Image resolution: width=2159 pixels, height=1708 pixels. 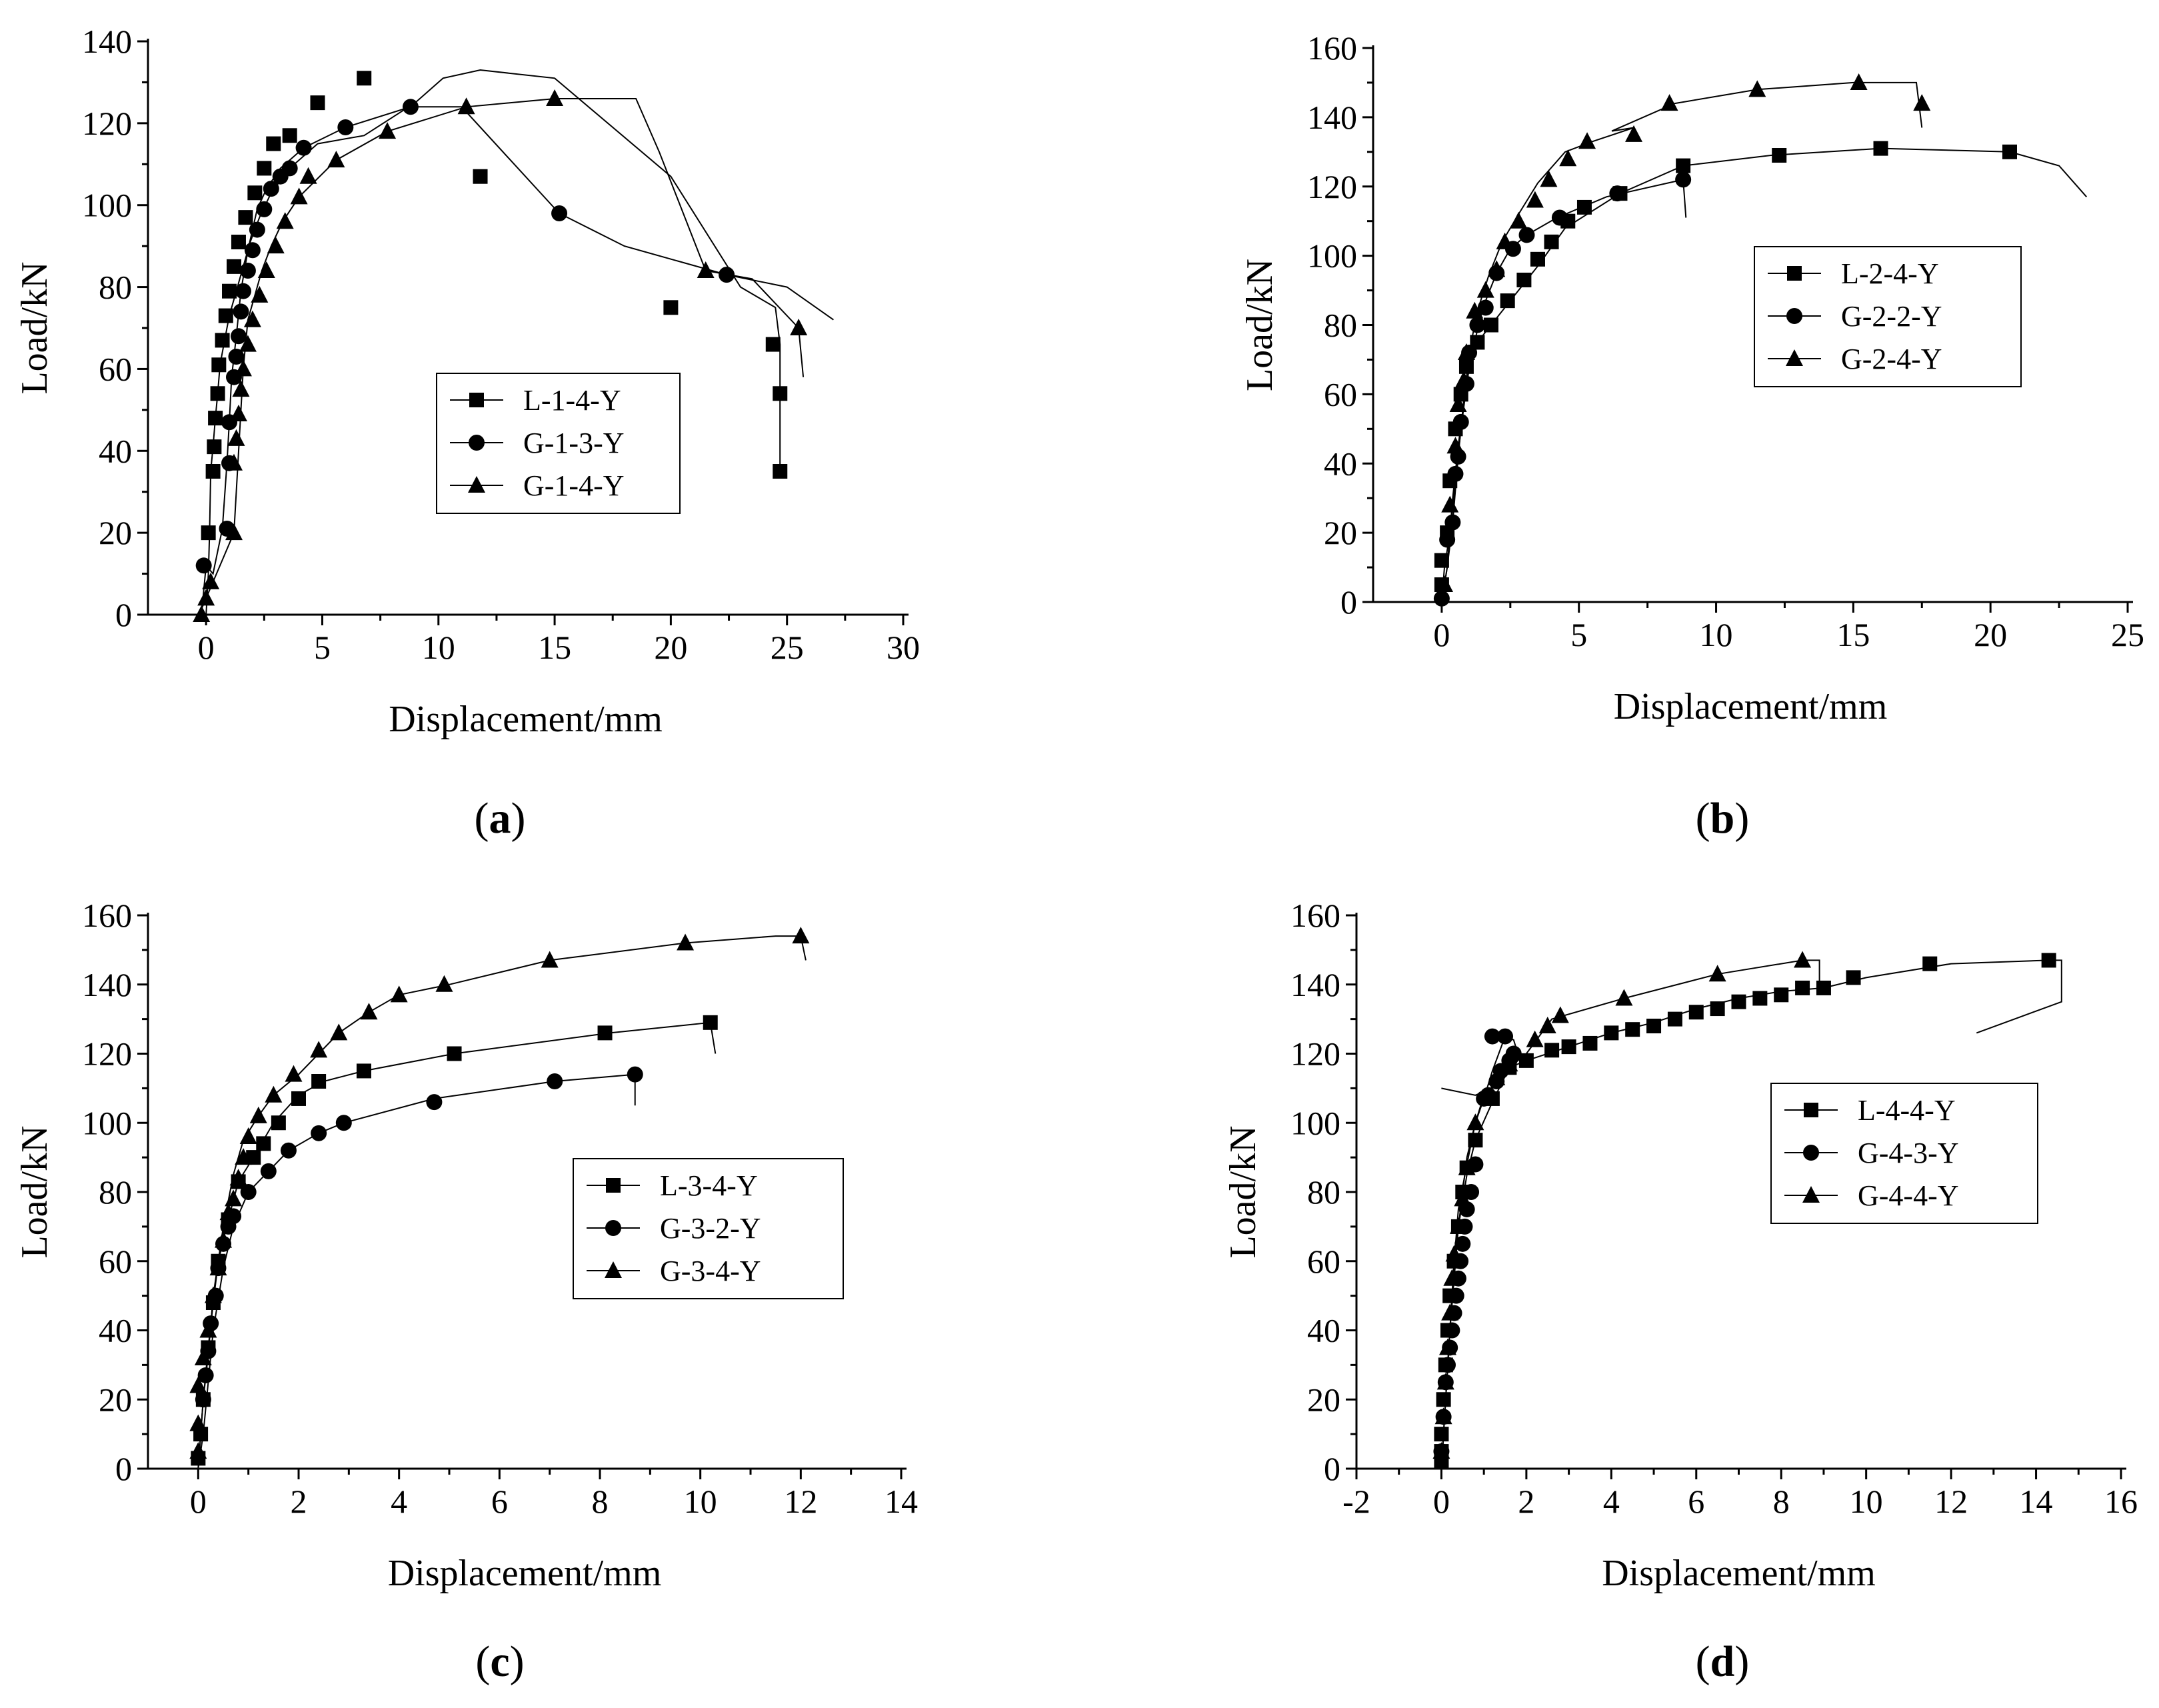 I want to click on y-tick-label: 20, so click(x=1340, y=532).